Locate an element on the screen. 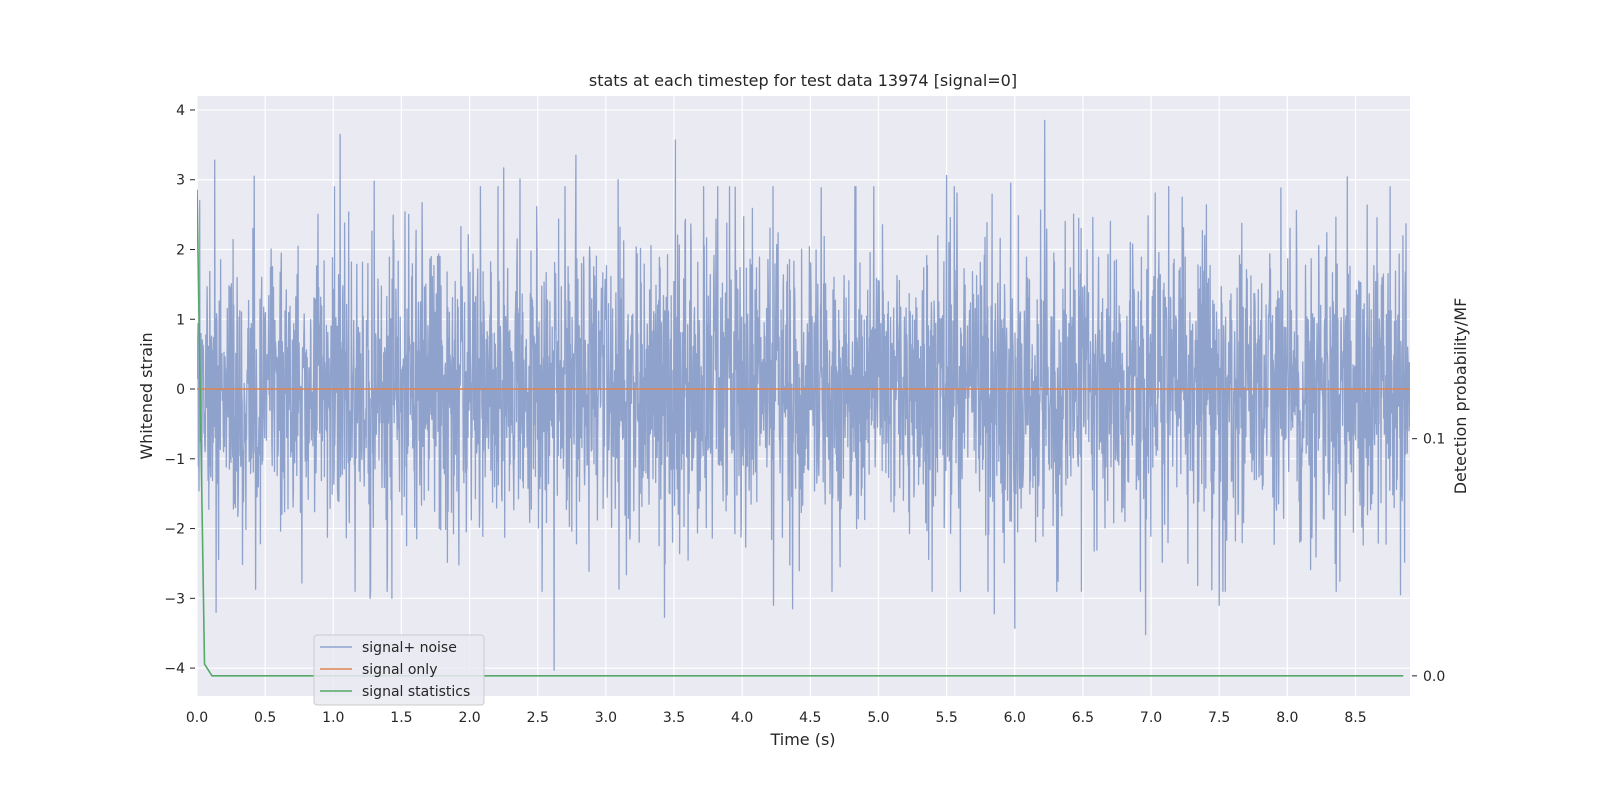  y-tick-label: 0 is located at coordinates (180, 390).